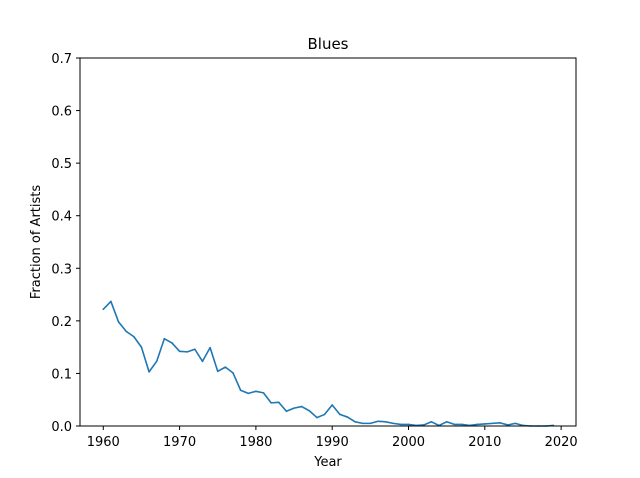 The image size is (640, 478). What do you see at coordinates (408, 442) in the screenshot?
I see `x-tick-label: 2000` at bounding box center [408, 442].